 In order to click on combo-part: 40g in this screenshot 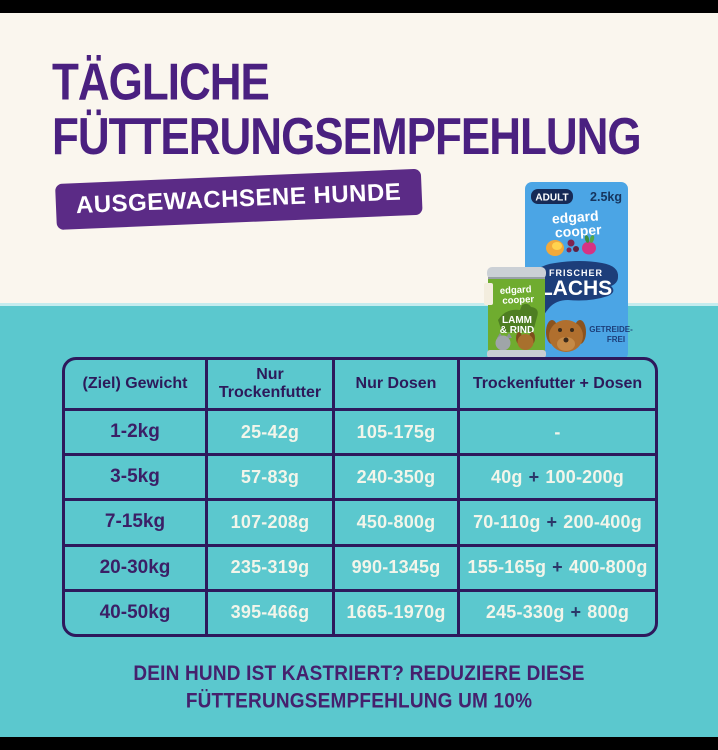, I will do `click(507, 476)`.